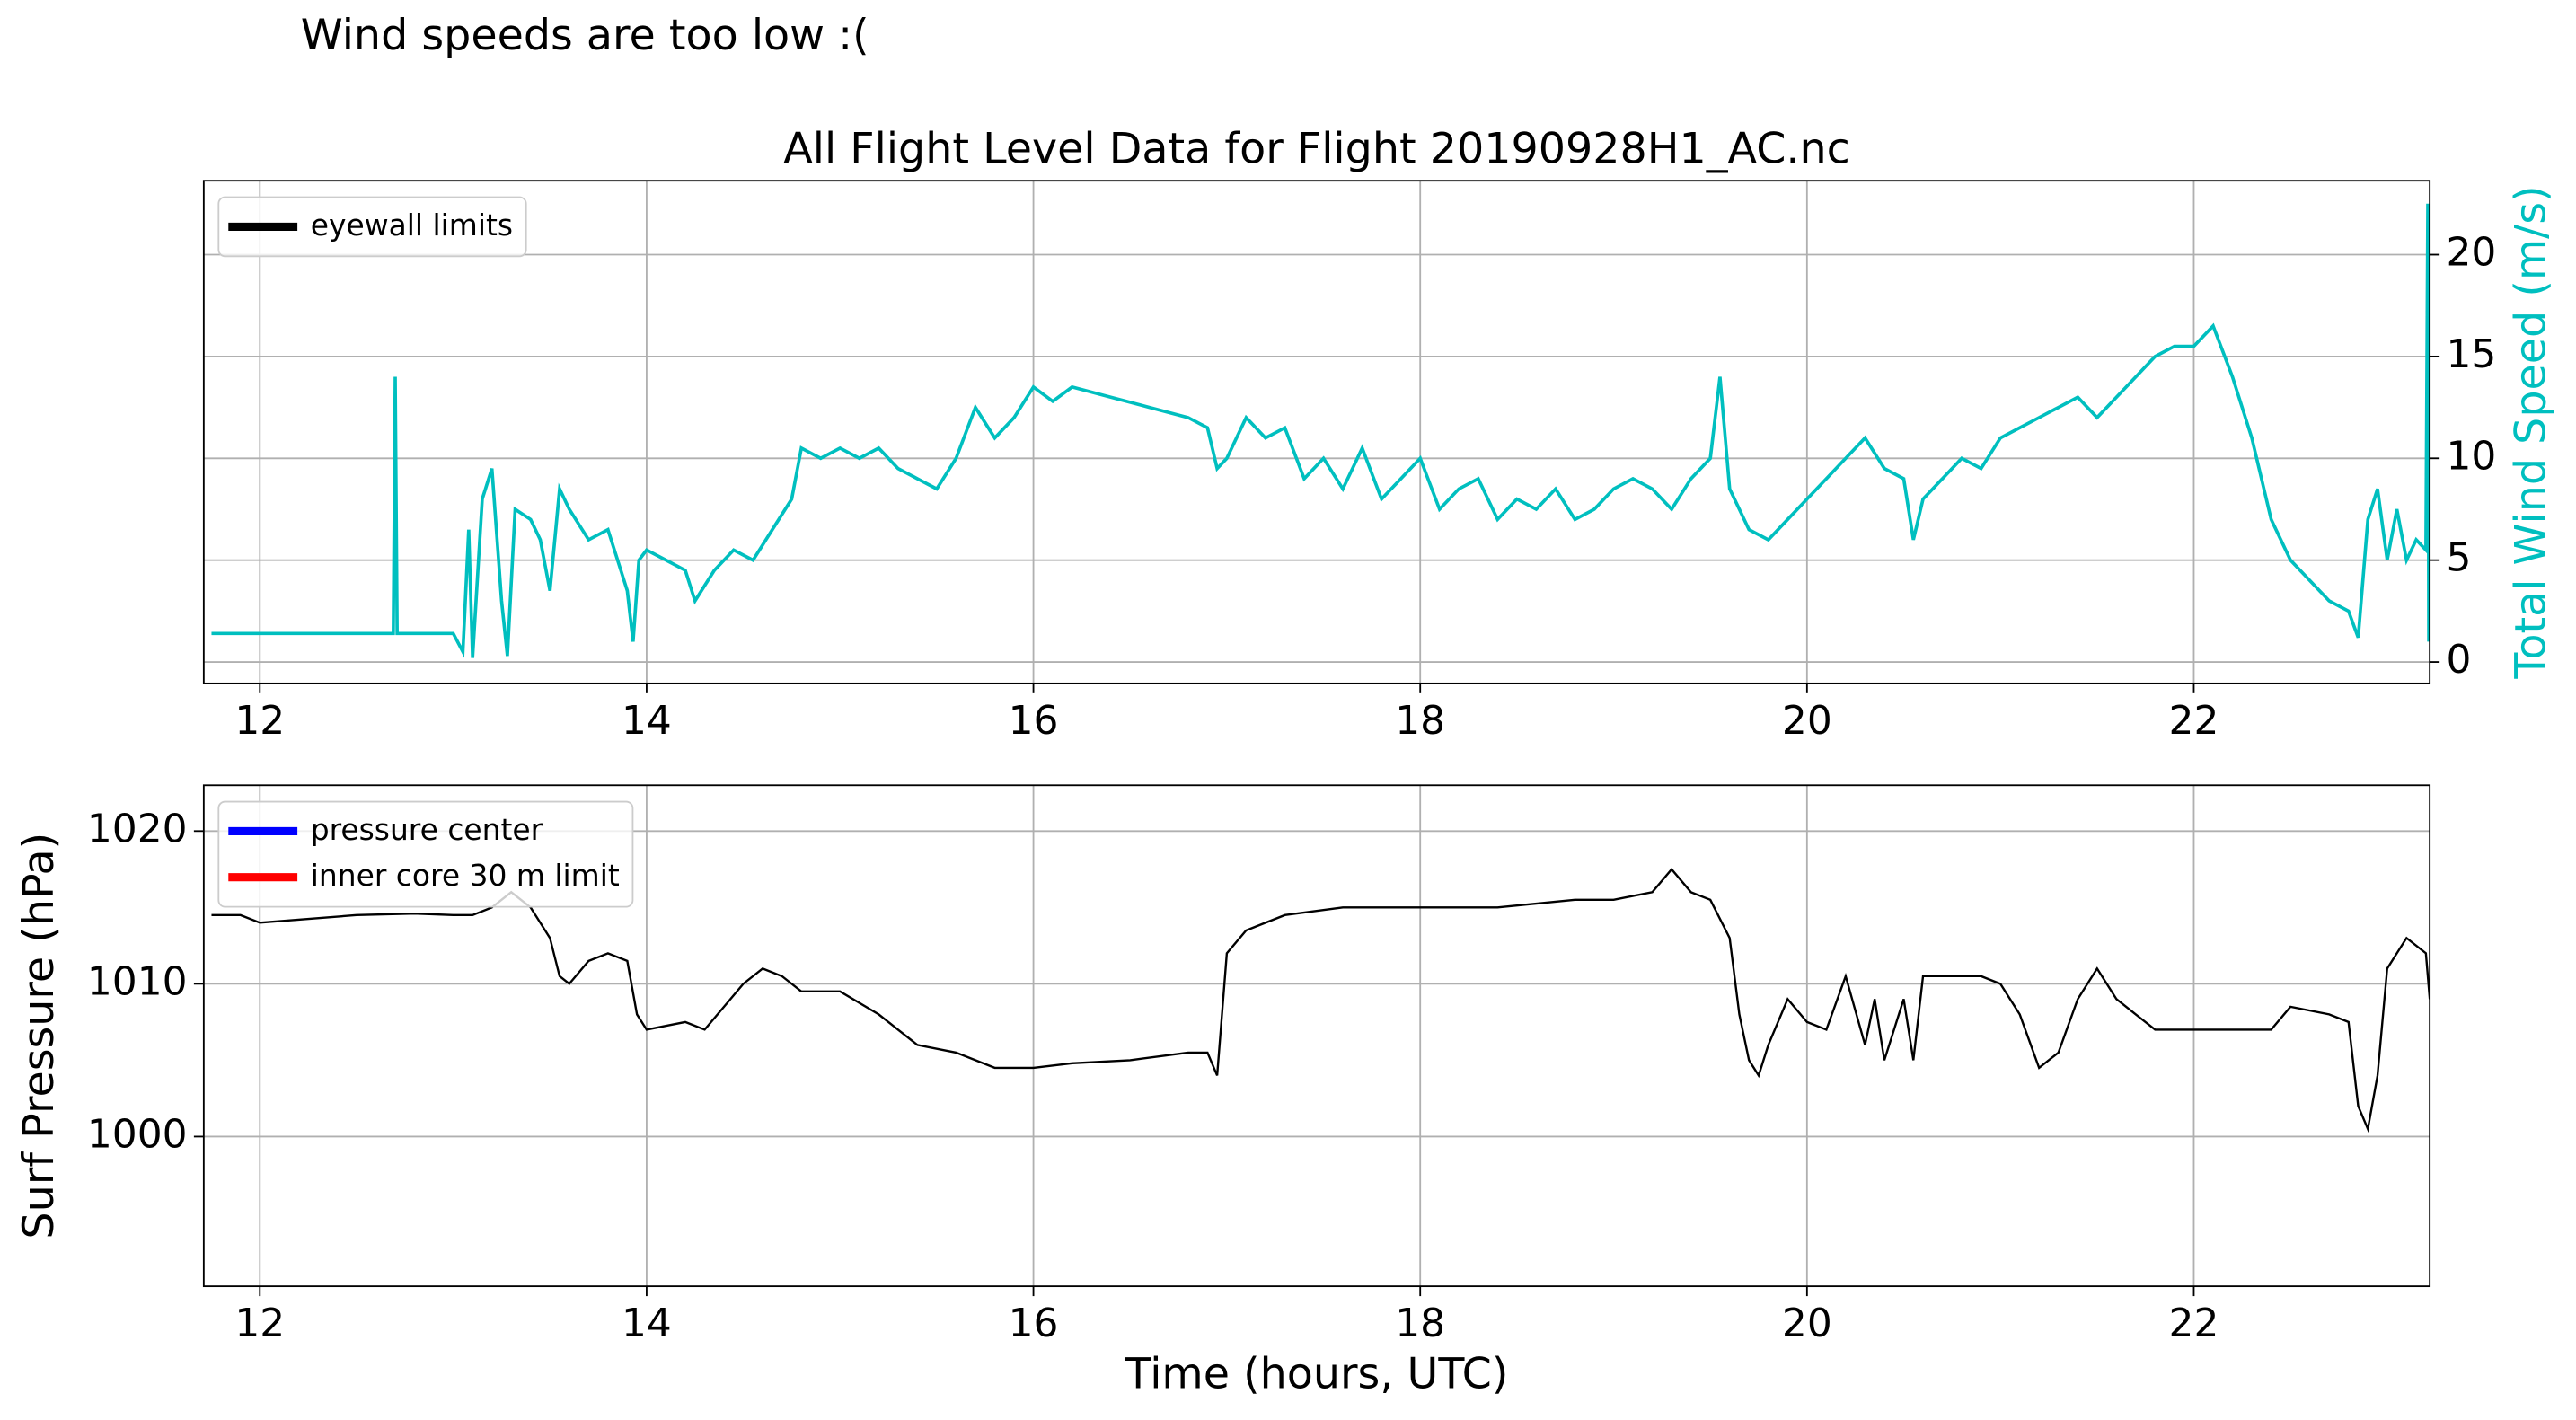  I want to click on legend-label: eyewall limits, so click(412, 225).